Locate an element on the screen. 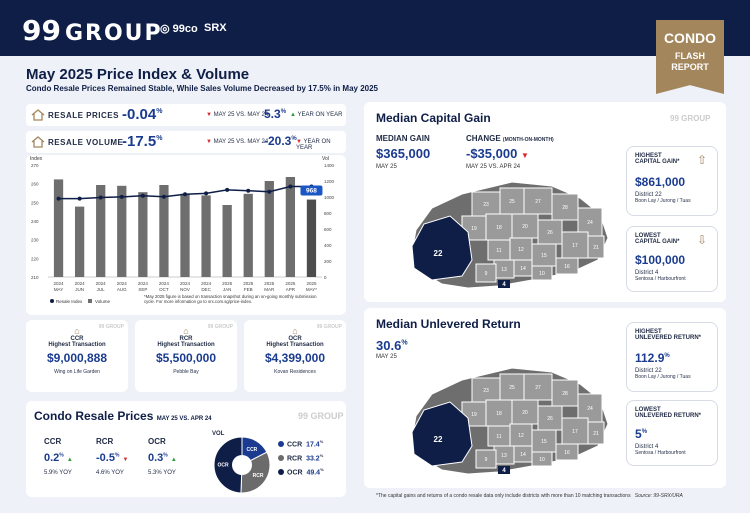  transaction-place: Wing on Life Garden is located at coordinates (77, 372).